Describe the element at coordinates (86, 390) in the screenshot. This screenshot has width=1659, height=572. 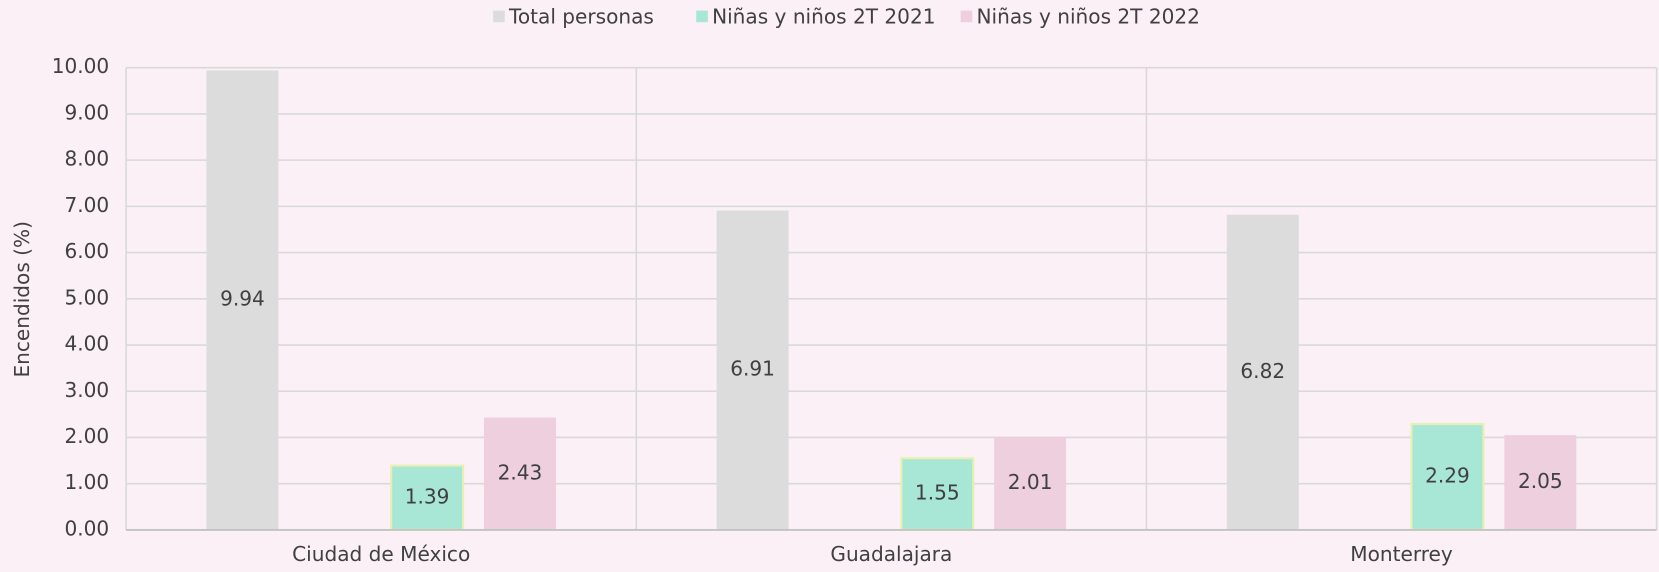
I see `y-tick-label: 3.00` at that location.